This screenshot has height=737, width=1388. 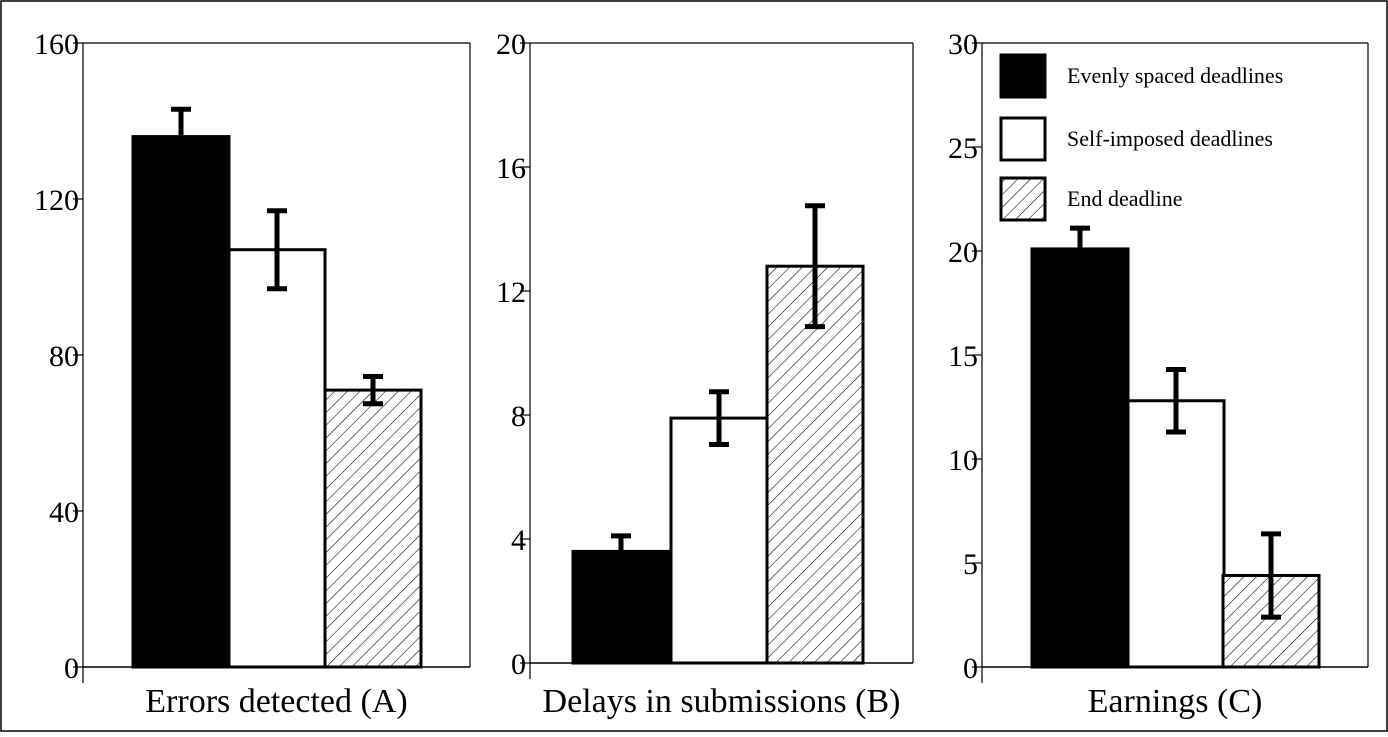 I want to click on legend-item: Evenly spaced deadlines, so click(x=1141, y=76).